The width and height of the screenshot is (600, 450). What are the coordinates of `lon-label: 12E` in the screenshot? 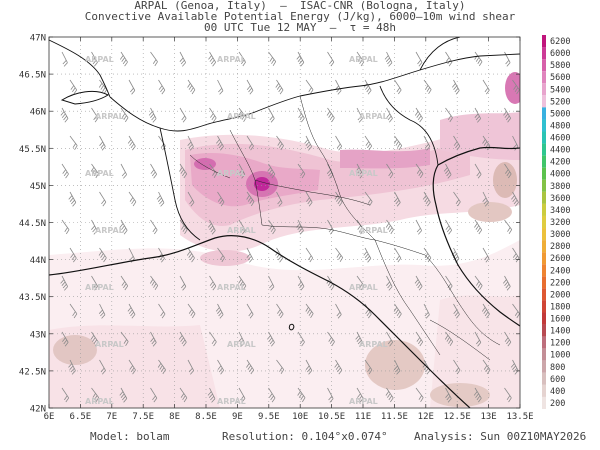 It's located at (426, 417).